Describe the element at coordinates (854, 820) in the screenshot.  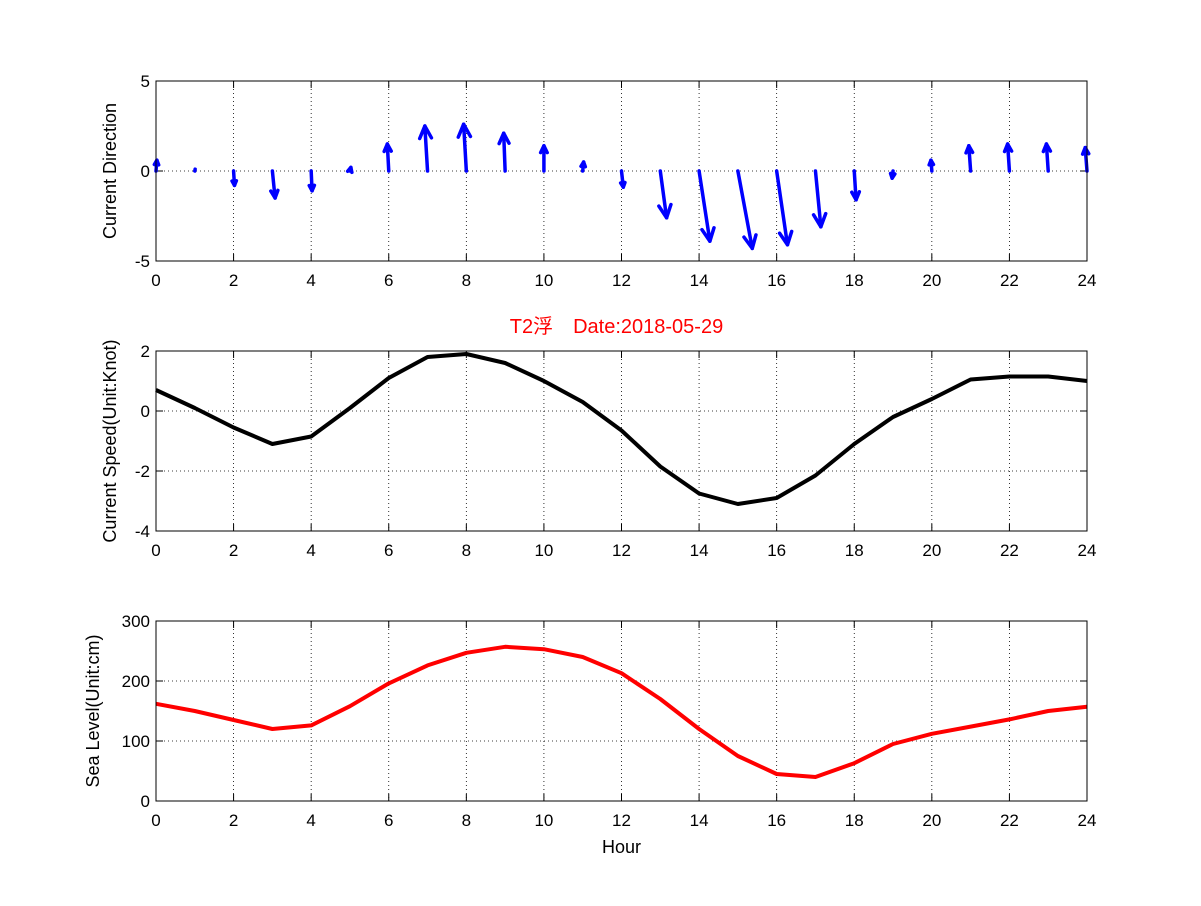
I see `sea-level-x-tick-label: 18` at that location.